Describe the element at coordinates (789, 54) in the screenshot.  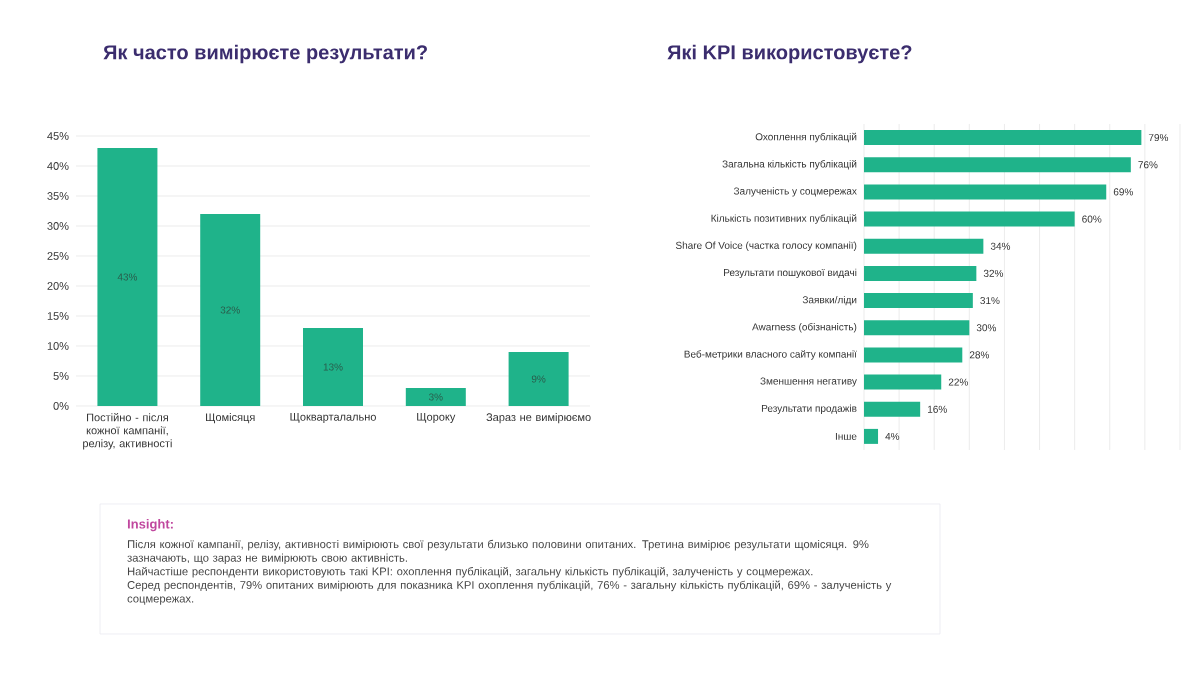
I see `chart-title: Які KPI використовуєте?` at that location.